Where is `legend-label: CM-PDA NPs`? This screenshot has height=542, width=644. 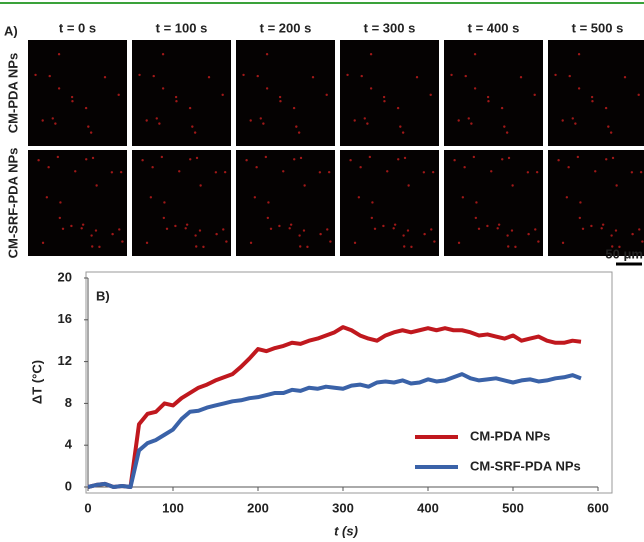
legend-label: CM-PDA NPs is located at coordinates (510, 435).